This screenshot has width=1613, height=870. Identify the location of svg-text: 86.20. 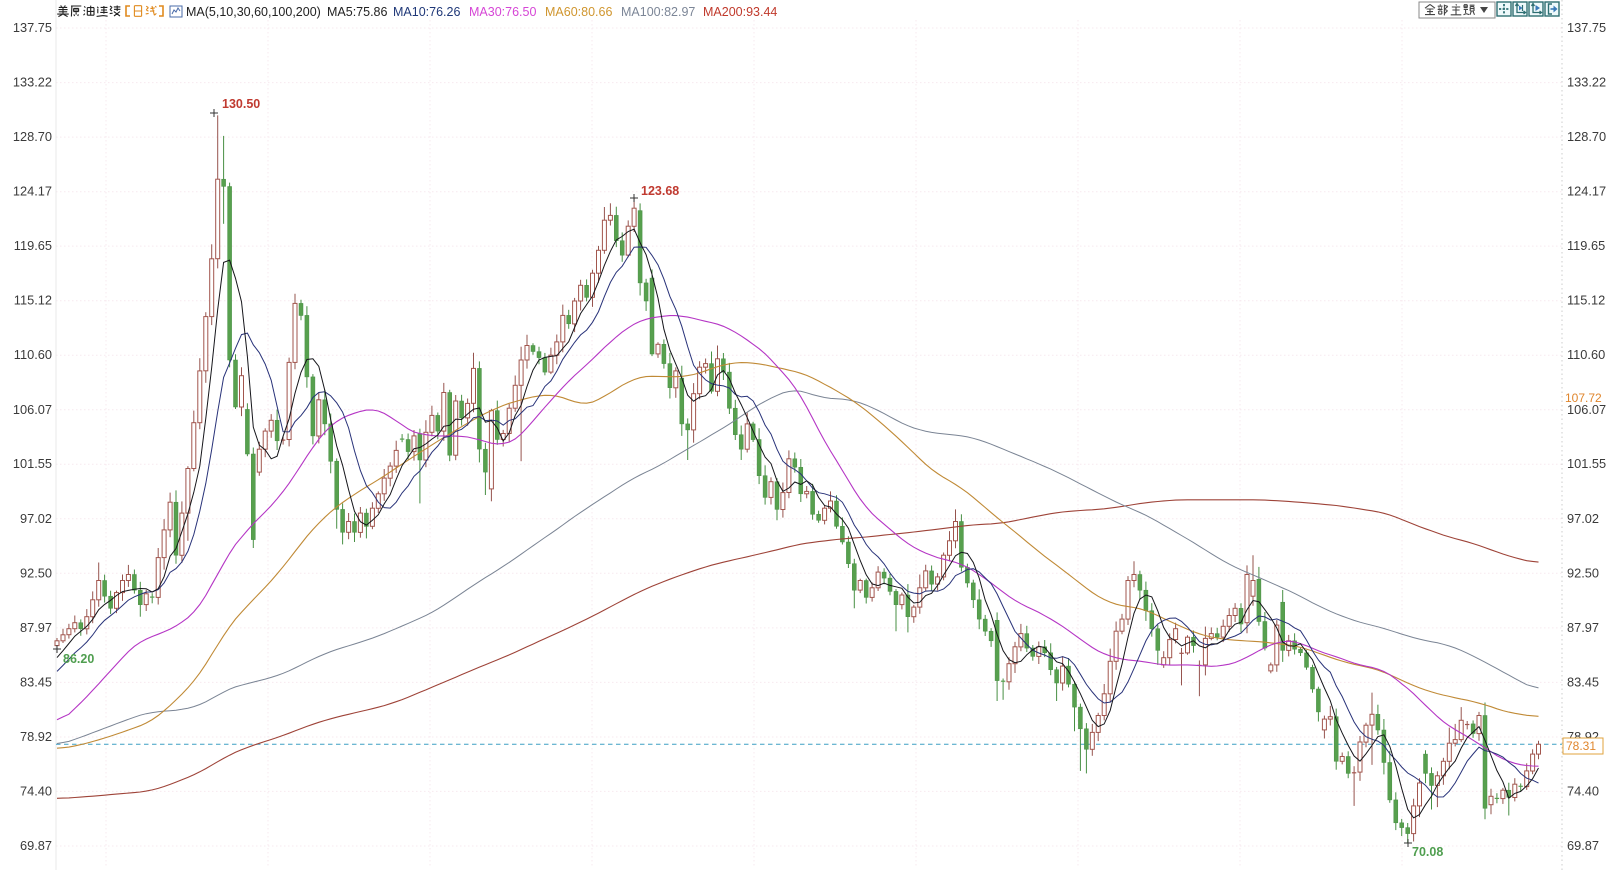
(78, 659).